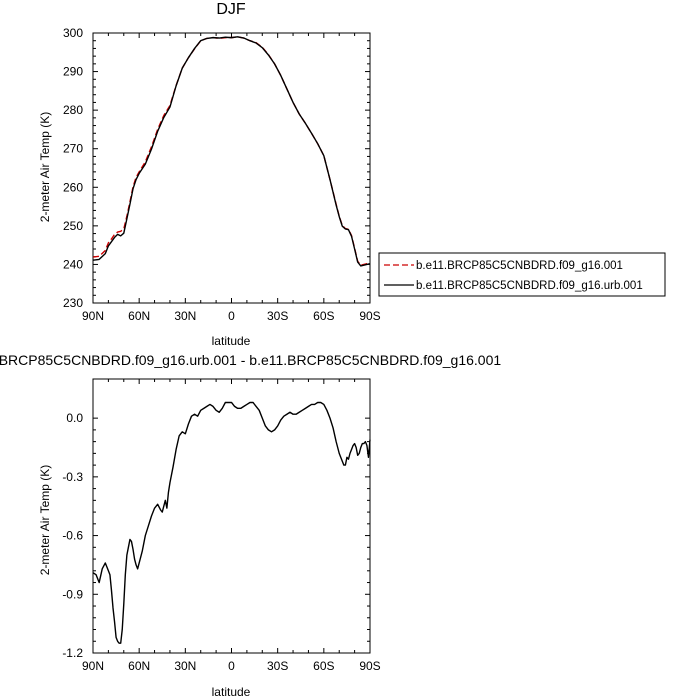 This screenshot has width=700, height=700. I want to click on top-x-tick-label: 90N, so click(93, 316).